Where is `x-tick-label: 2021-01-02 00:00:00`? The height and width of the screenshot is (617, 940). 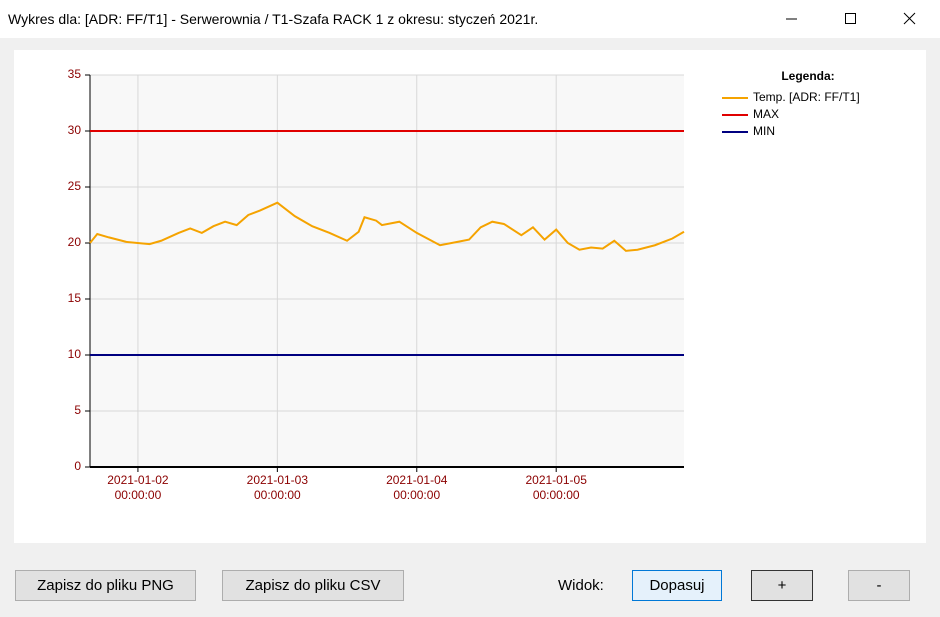 x-tick-label: 2021-01-02 00:00:00 is located at coordinates (138, 487).